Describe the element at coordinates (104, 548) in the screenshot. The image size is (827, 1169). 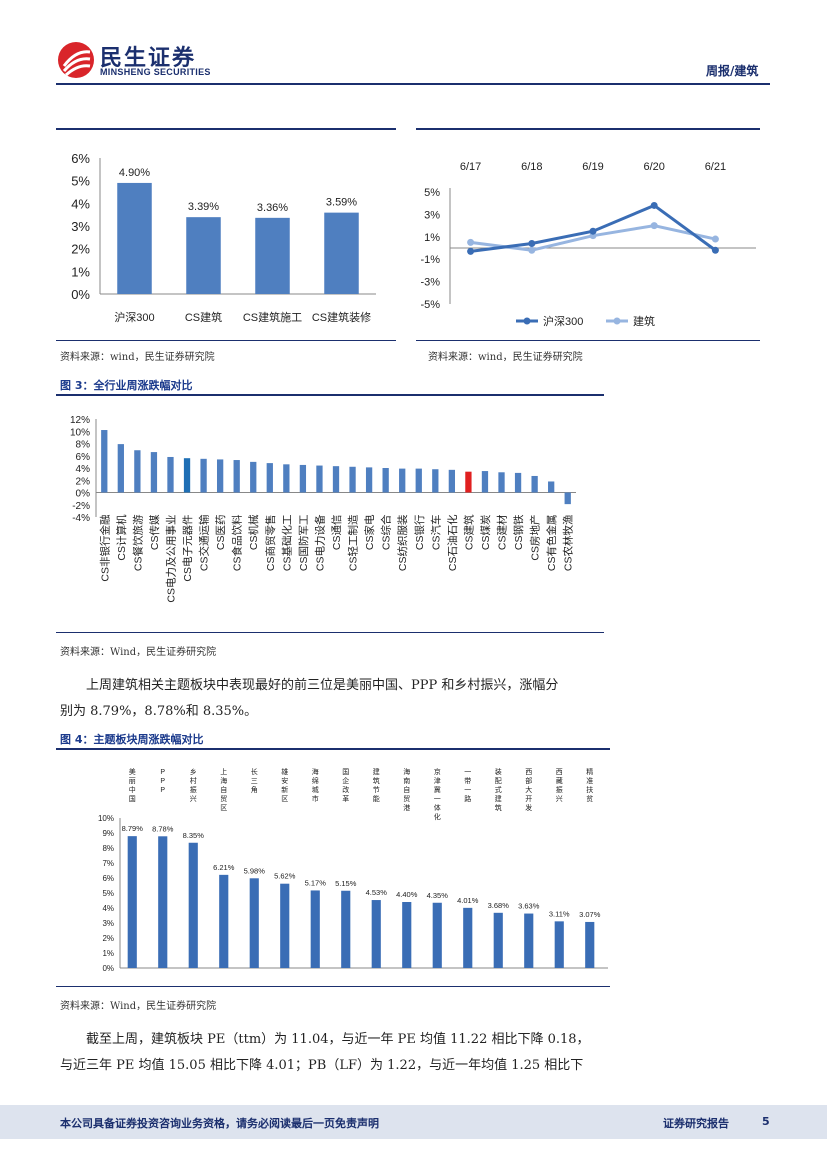
I see `x-category-label: CS非银行金融` at that location.